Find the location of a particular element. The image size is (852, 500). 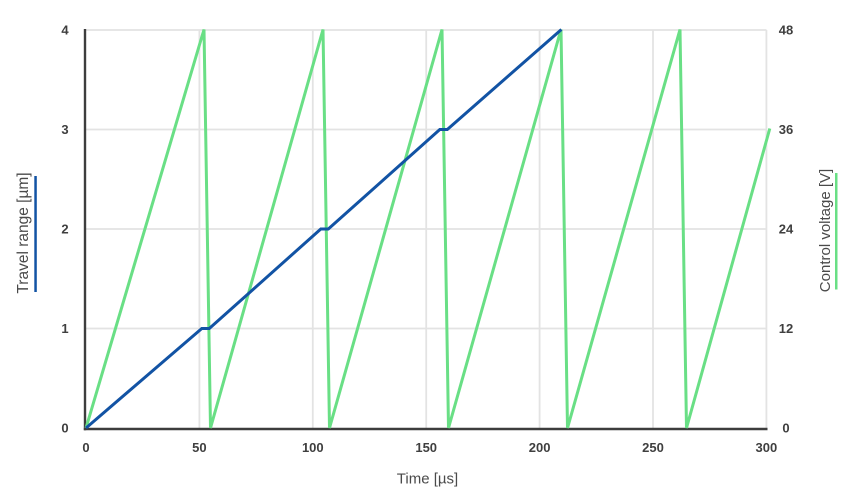

svg-text: 12 is located at coordinates (786, 328).